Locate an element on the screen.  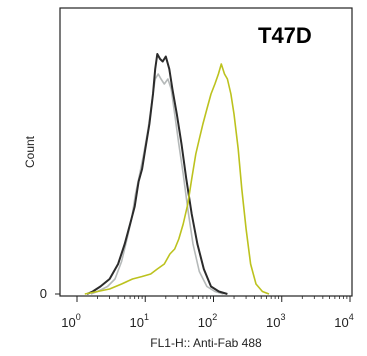
x-tick-label: 10³ is located at coordinates (275, 321).